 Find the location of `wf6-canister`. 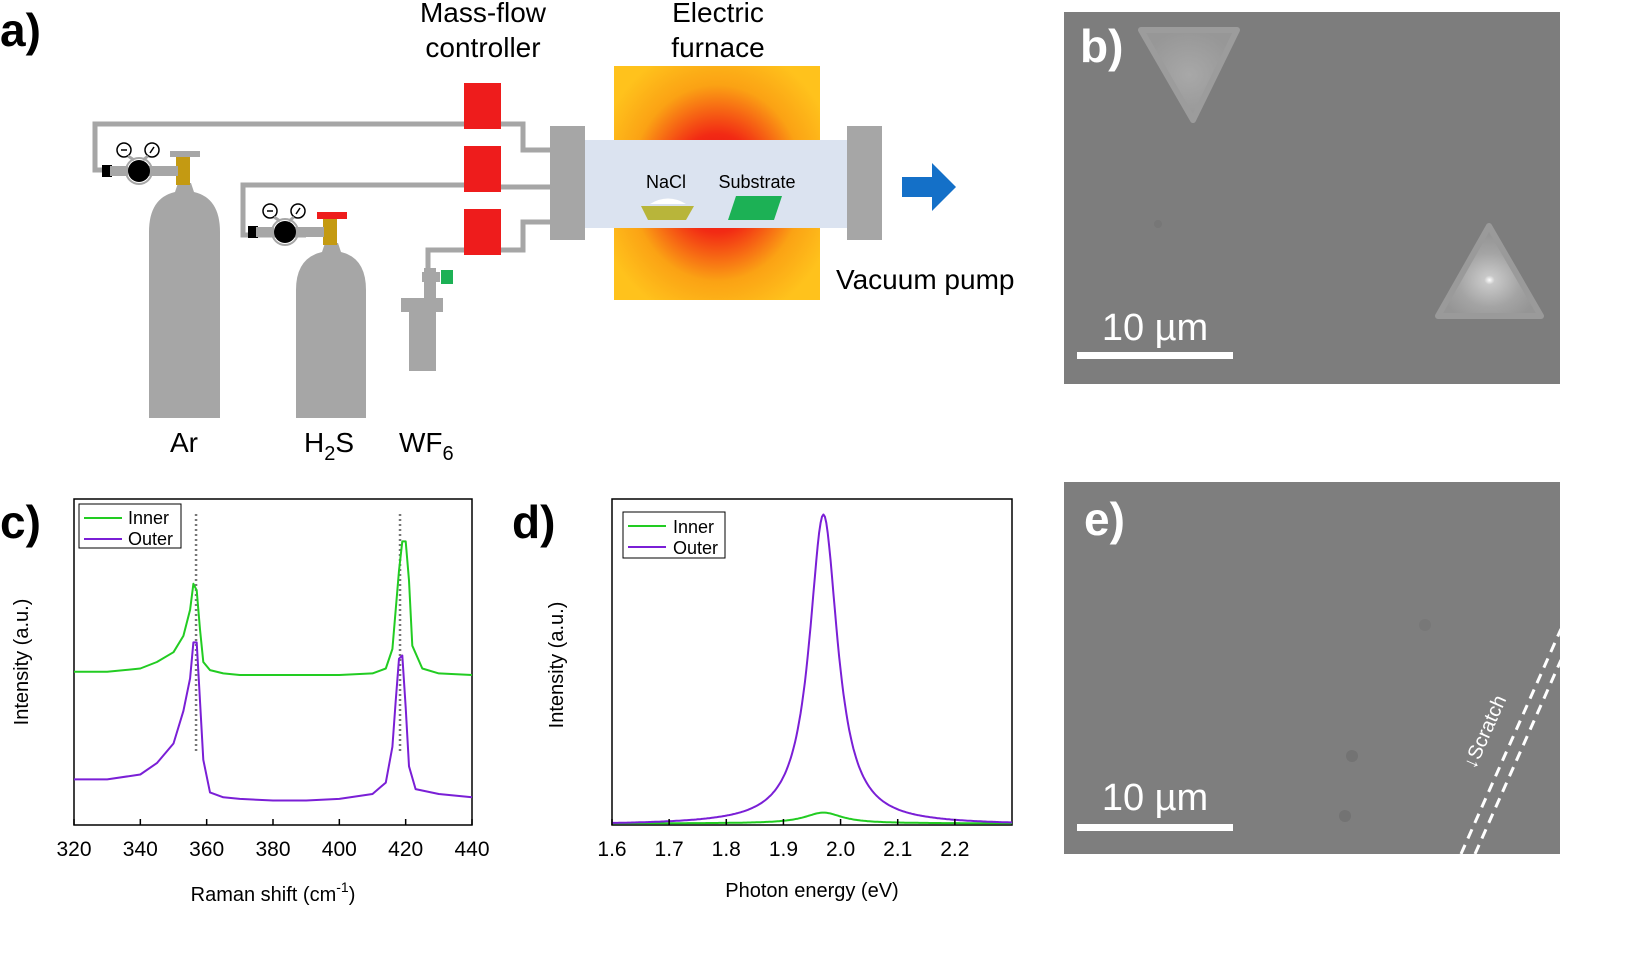

wf6-canister is located at coordinates (427, 319).